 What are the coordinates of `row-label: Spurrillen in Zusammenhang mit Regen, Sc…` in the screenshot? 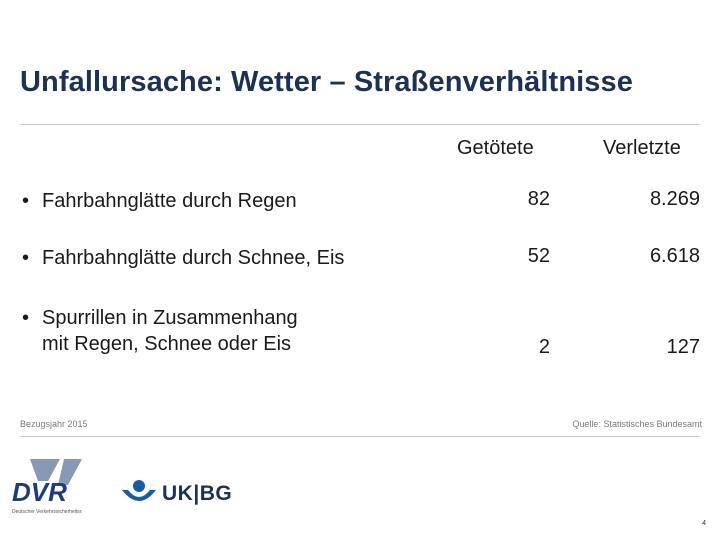 It's located at (159, 331).